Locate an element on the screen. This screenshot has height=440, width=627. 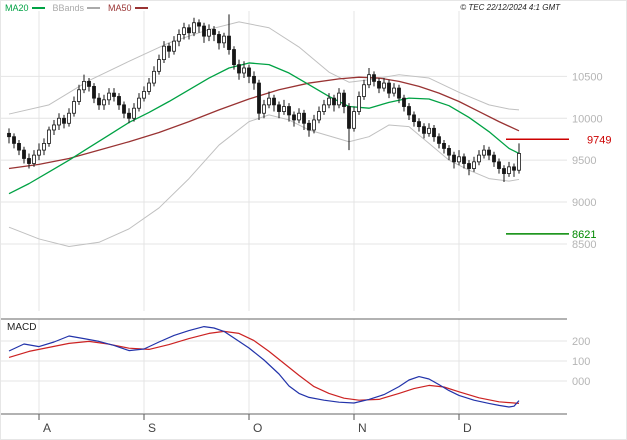
legend-swatch-ma50 is located at coordinates (141, 8).